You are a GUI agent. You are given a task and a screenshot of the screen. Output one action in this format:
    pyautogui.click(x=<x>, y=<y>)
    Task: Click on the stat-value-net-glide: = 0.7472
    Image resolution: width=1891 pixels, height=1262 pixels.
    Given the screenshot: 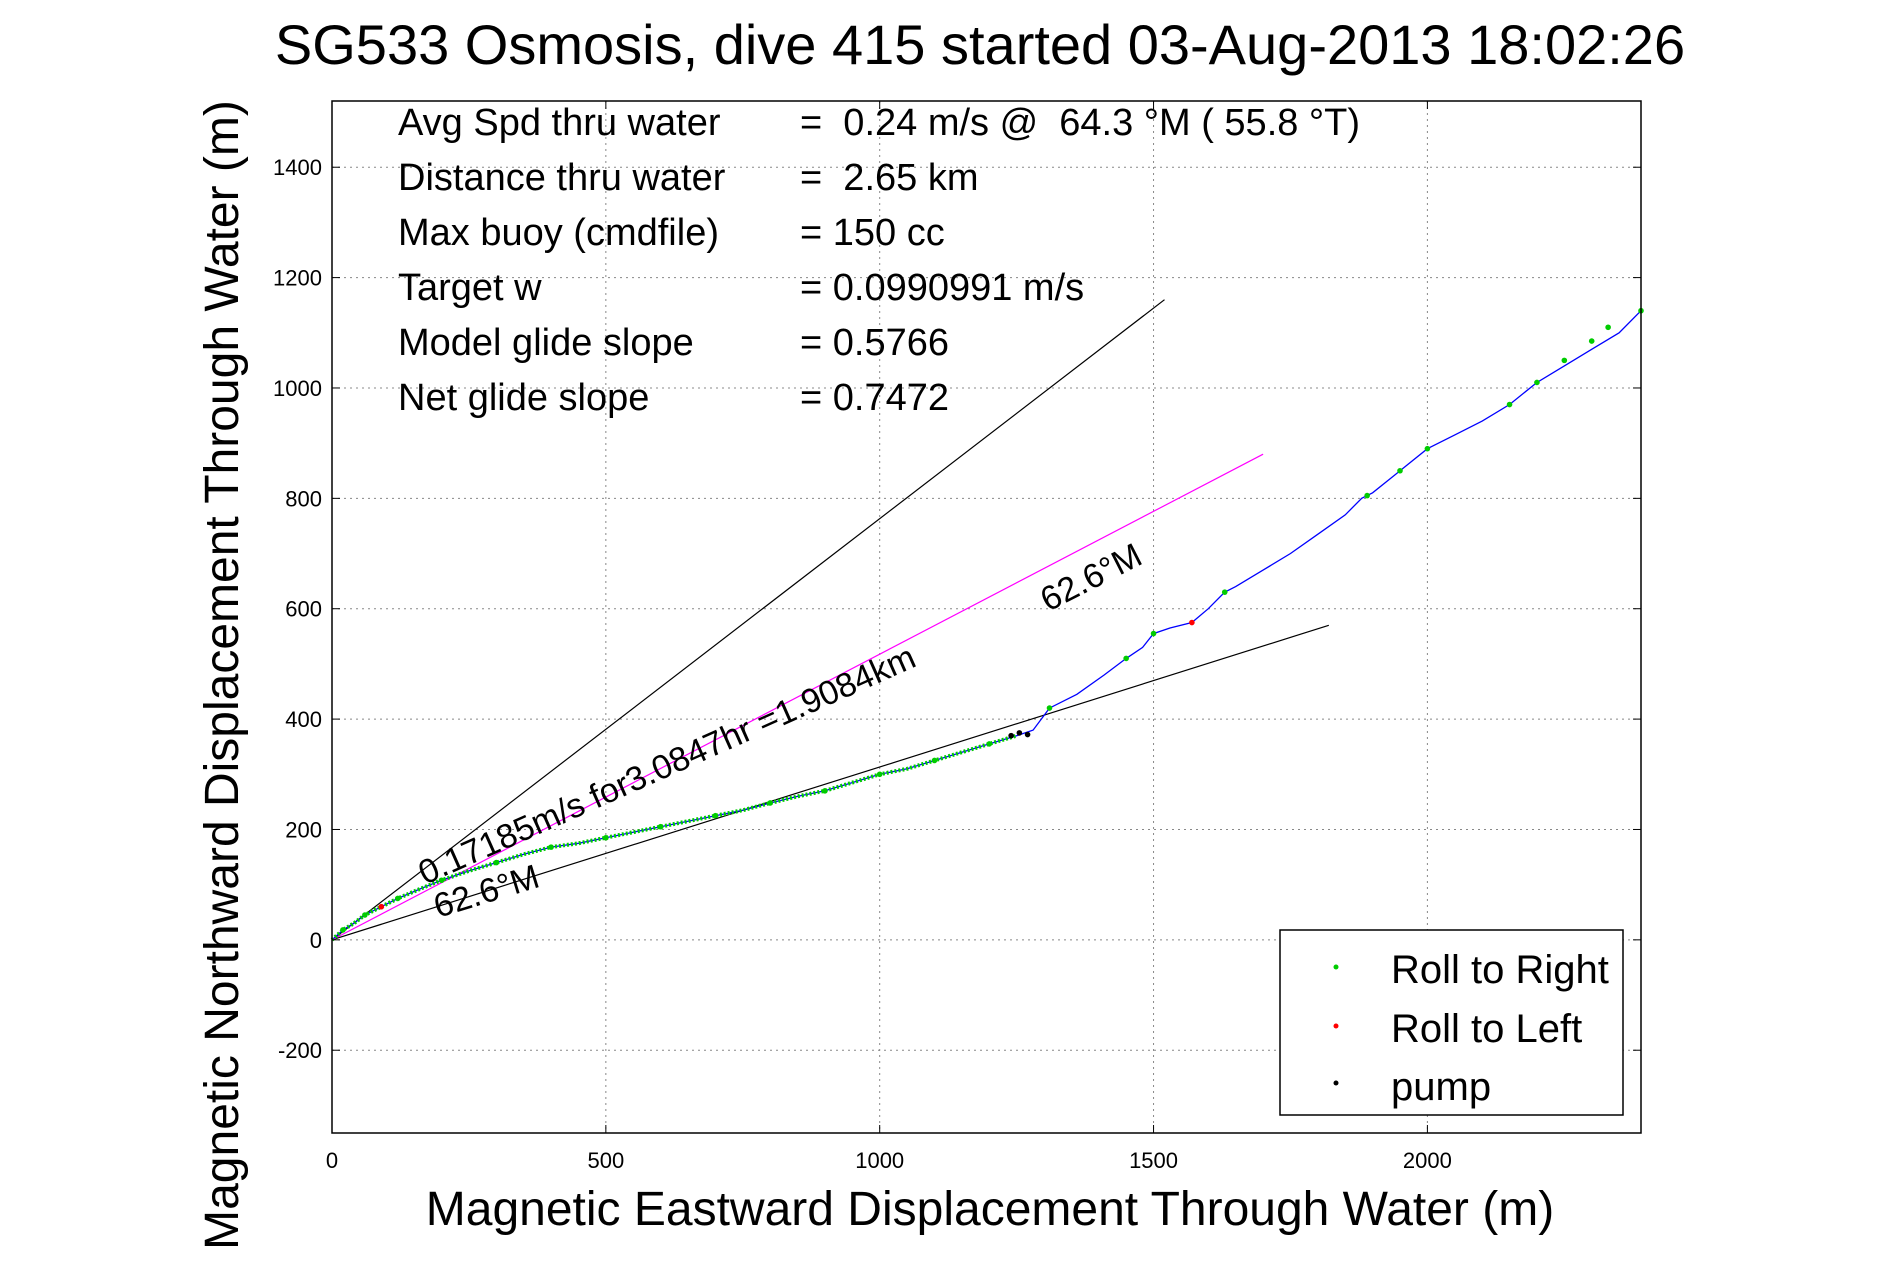 What is the action you would take?
    pyautogui.click(x=874, y=398)
    